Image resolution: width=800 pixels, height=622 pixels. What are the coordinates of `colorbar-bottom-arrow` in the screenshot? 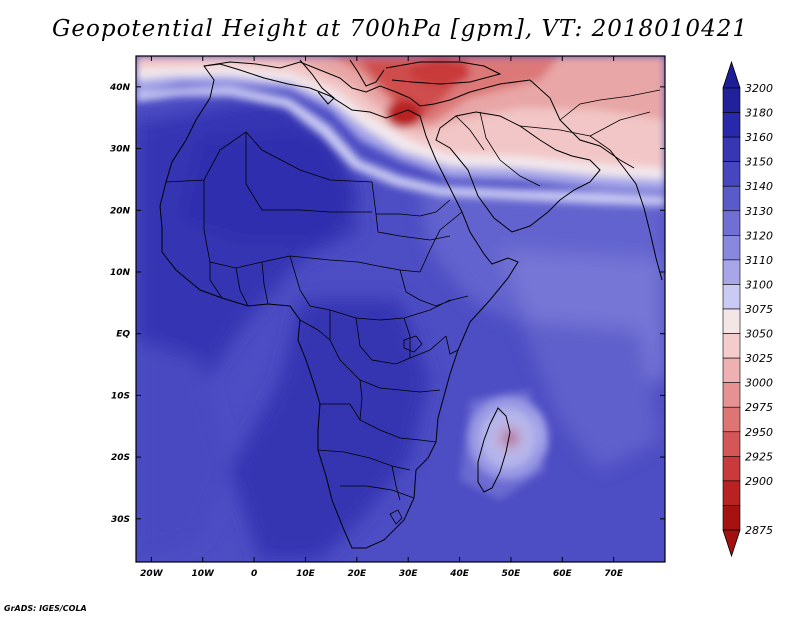 It's located at (731, 543).